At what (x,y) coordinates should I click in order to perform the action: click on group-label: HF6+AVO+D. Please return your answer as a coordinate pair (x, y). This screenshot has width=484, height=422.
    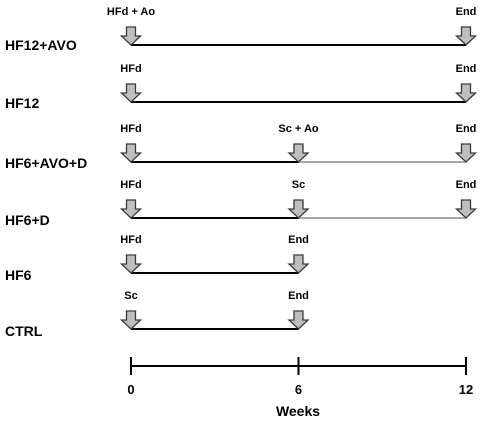
    Looking at the image, I should click on (46, 163).